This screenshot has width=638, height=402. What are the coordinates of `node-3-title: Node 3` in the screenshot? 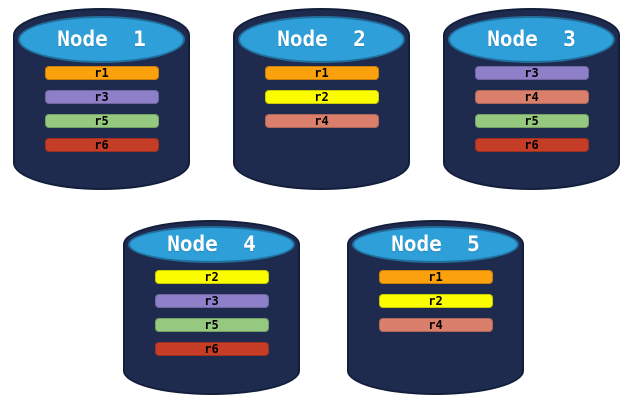 It's located at (531, 39).